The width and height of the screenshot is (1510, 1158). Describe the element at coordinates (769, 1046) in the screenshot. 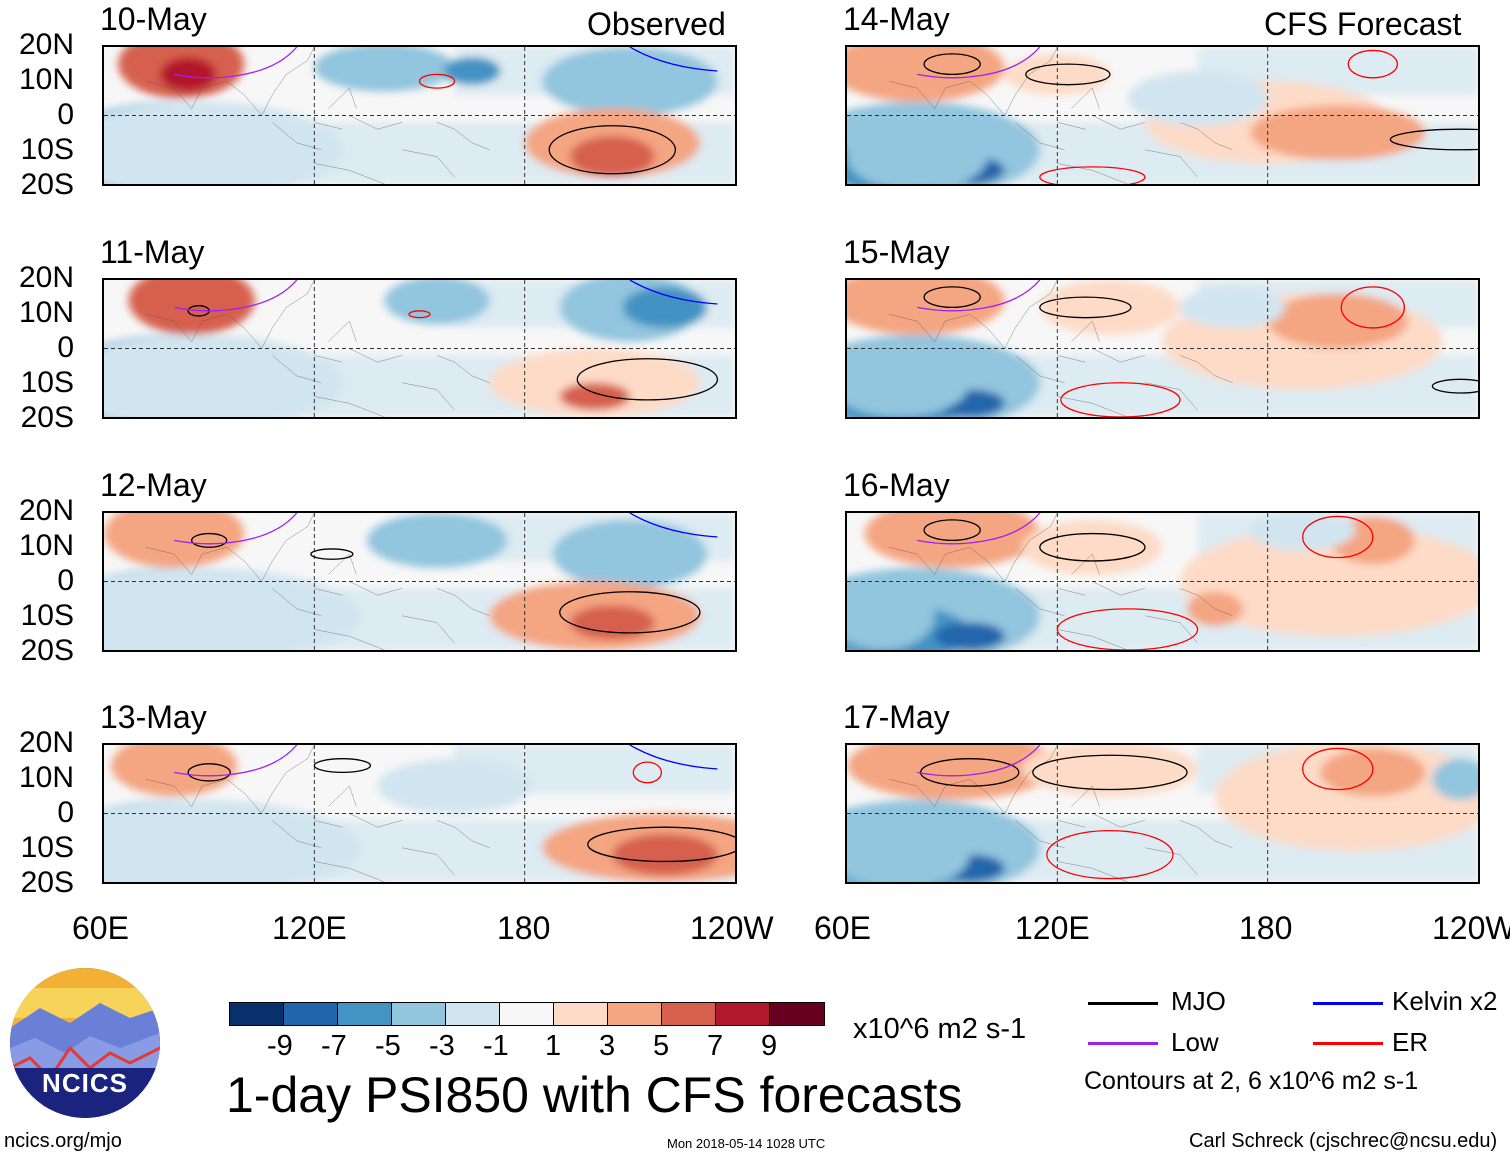

I see `colorbar-label: 9` at that location.